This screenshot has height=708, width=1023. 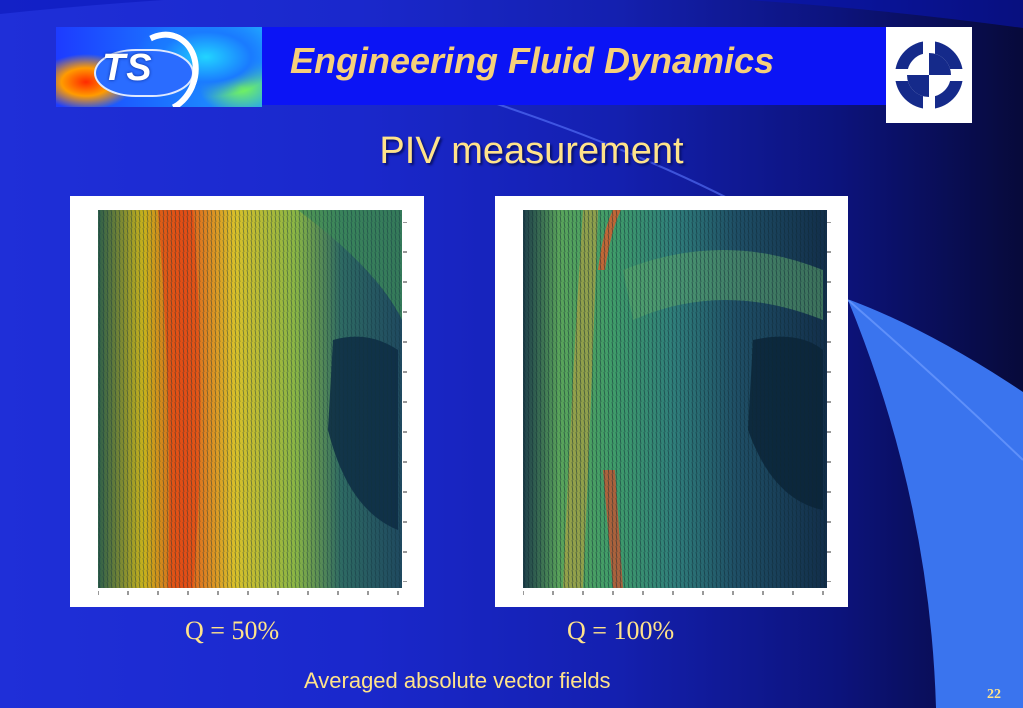 I want to click on university-logo-icon, so click(x=929, y=75).